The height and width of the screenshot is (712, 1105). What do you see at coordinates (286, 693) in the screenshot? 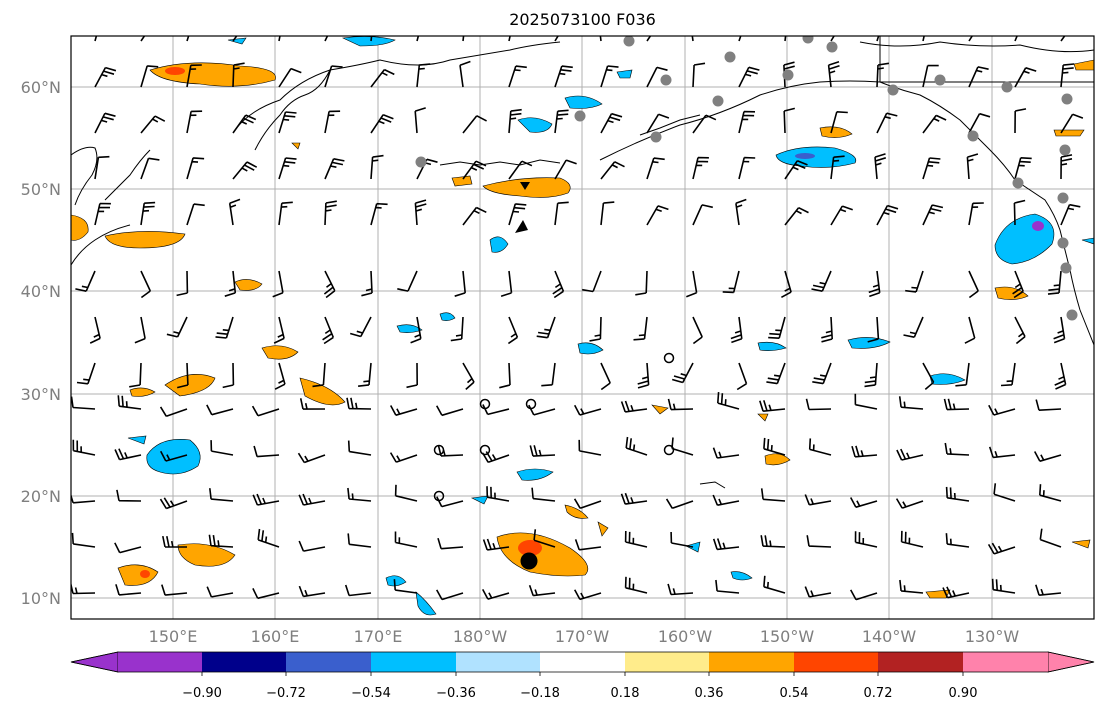
I see `colorbar-tick-label: −0.72` at bounding box center [286, 693].